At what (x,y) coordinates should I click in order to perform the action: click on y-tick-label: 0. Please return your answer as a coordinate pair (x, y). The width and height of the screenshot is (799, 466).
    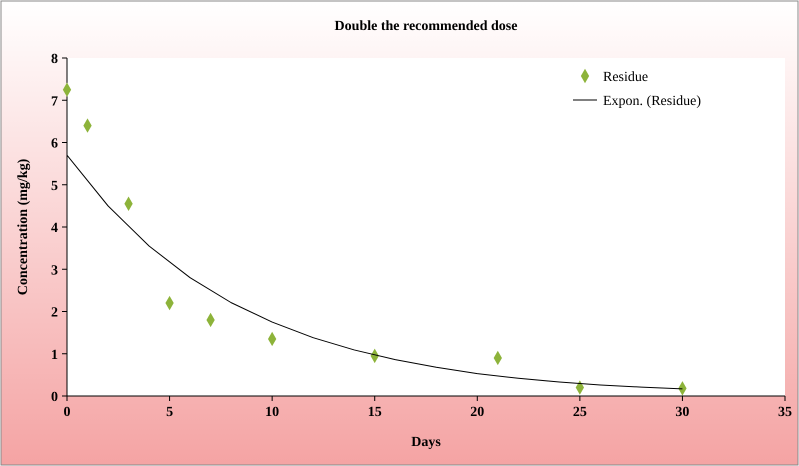
    Looking at the image, I should click on (54, 397).